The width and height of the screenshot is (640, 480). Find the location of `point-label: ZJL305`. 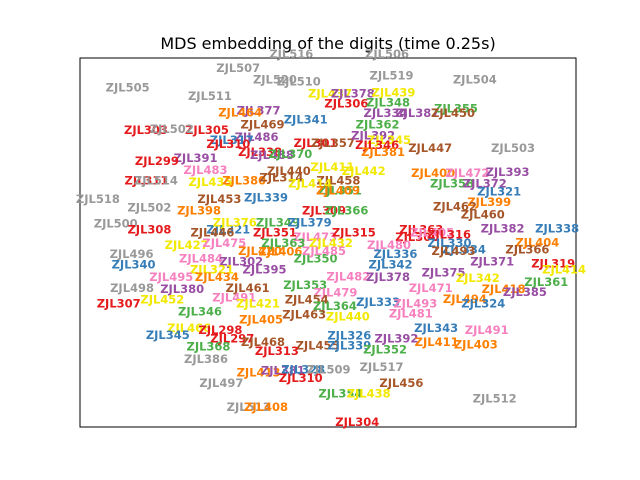

point-label: ZJL305 is located at coordinates (207, 130).